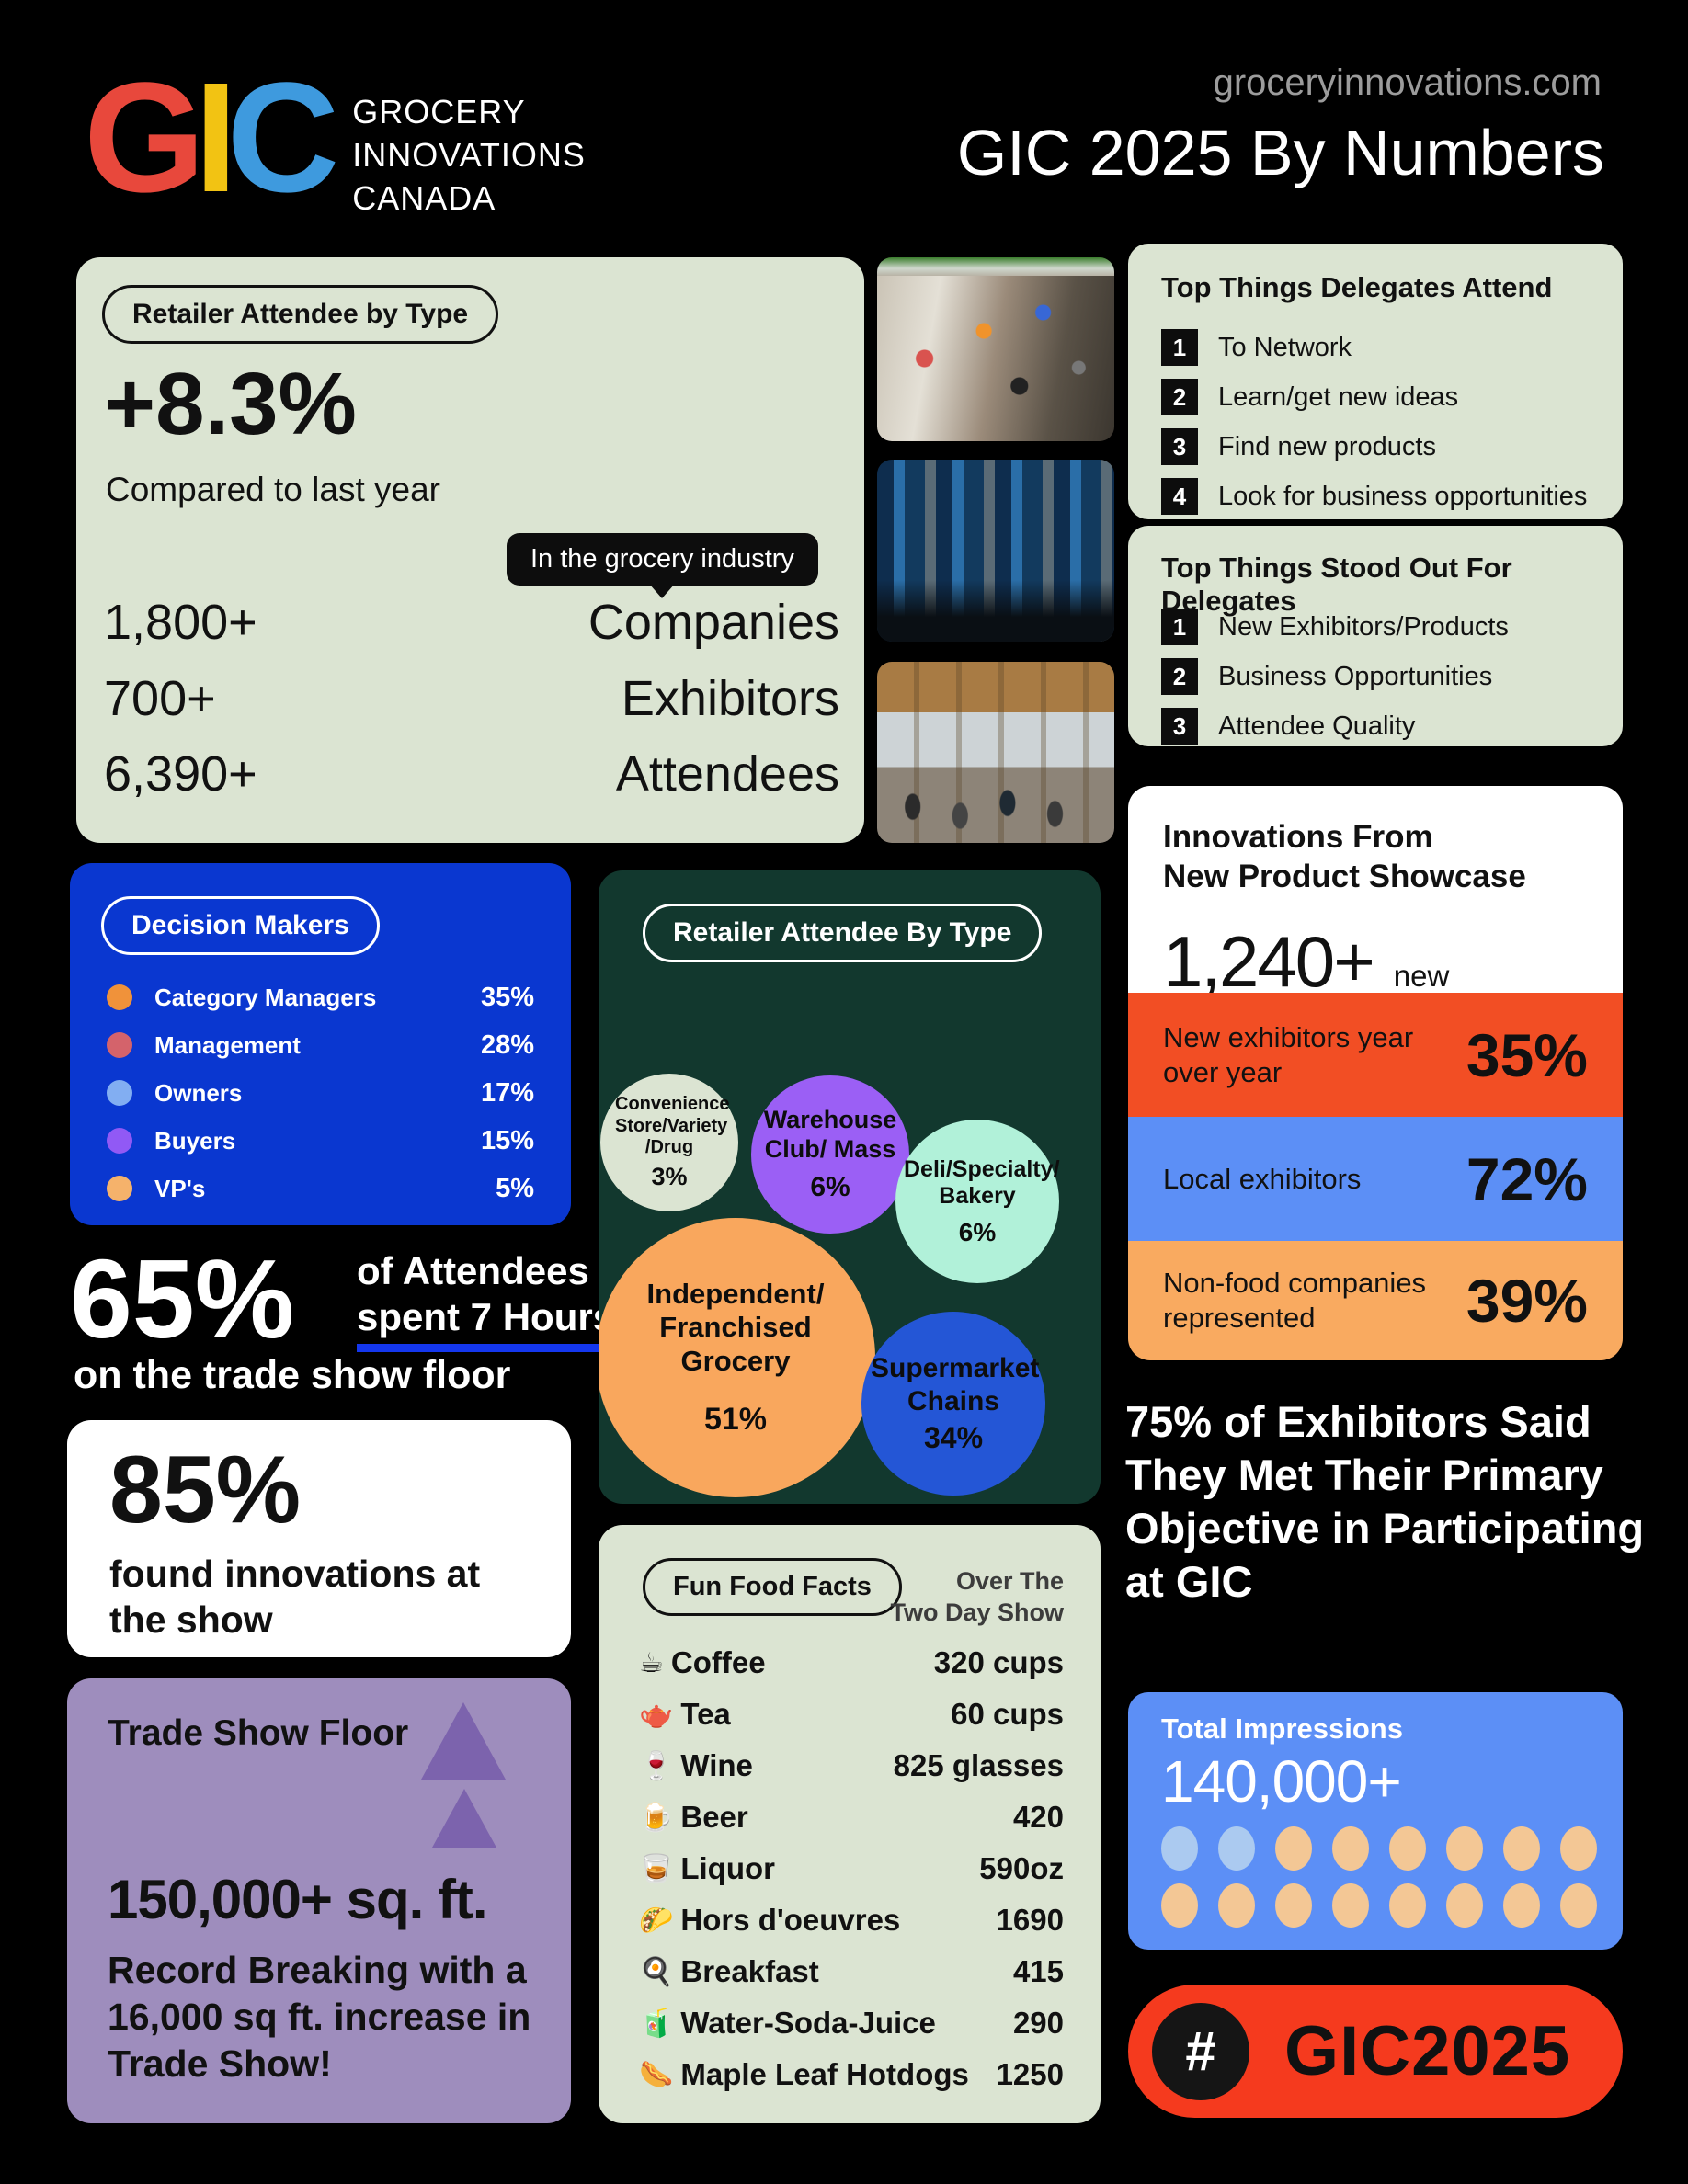 This screenshot has width=1688, height=2184. I want to click on food-label: Hors d'oeuvres, so click(791, 1920).